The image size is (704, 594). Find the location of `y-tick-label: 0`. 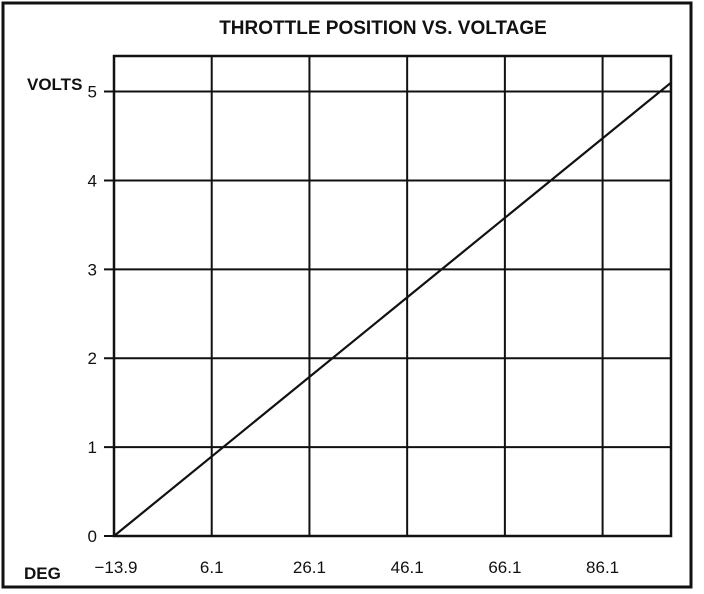

y-tick-label: 0 is located at coordinates (92, 536).